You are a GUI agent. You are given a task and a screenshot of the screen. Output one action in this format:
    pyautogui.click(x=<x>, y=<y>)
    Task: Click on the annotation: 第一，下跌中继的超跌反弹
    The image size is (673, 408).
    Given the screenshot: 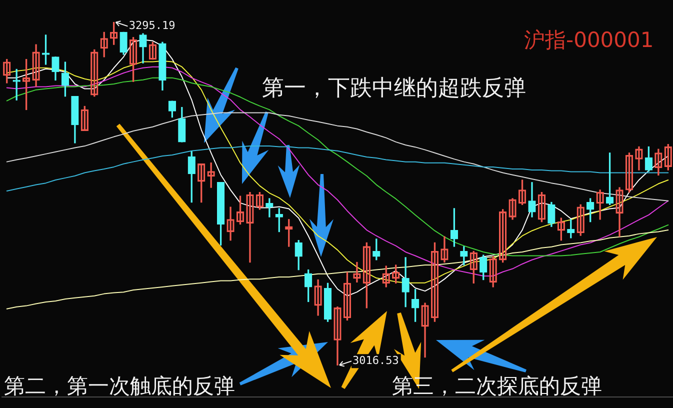 What is the action you would take?
    pyautogui.click(x=394, y=88)
    